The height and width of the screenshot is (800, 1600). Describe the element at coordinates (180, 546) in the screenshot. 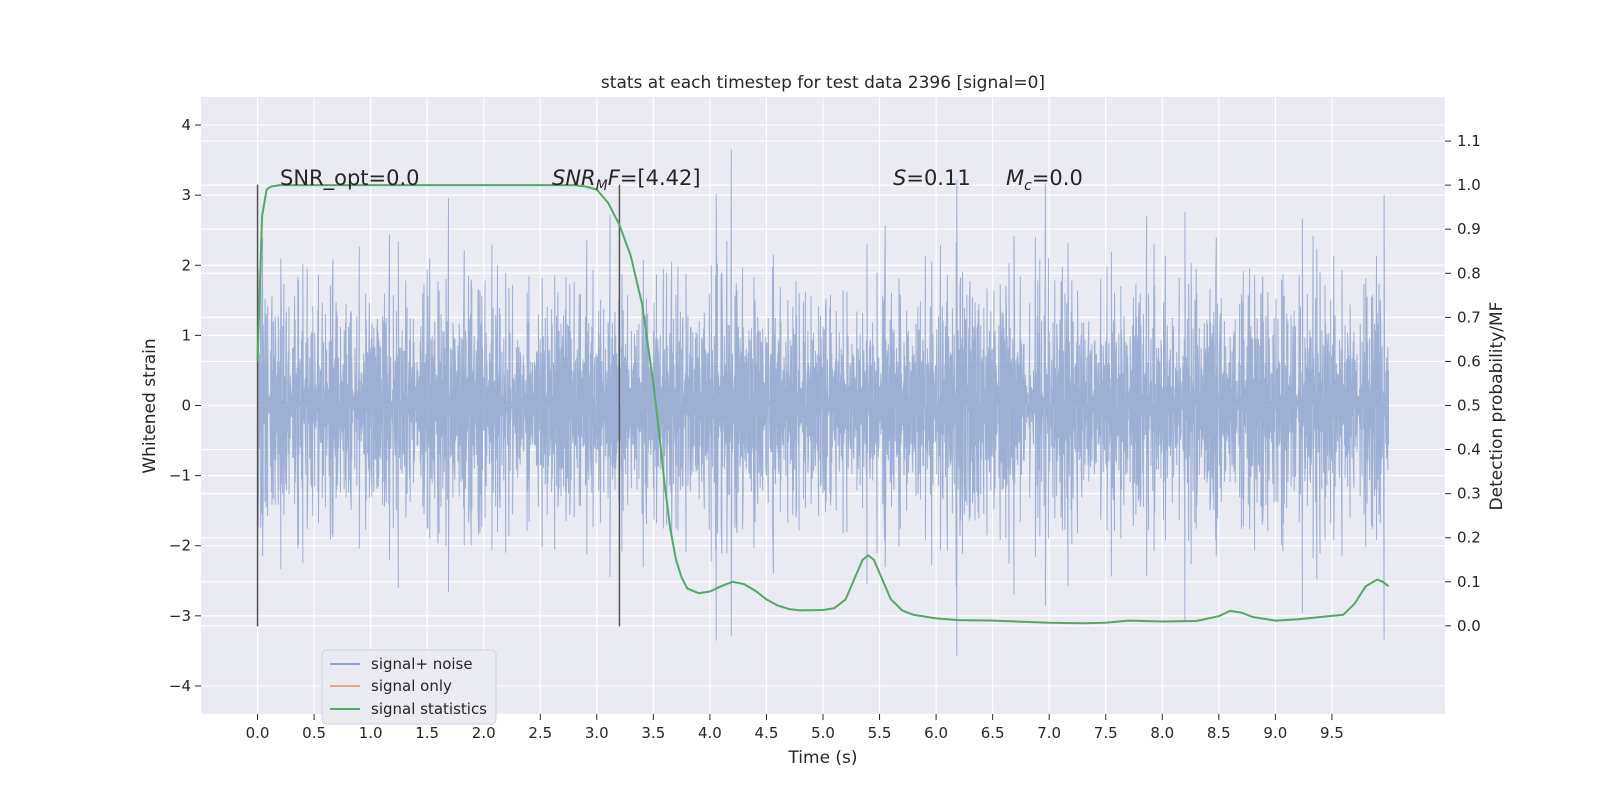

I see `left-tick-label-2: −2` at that location.